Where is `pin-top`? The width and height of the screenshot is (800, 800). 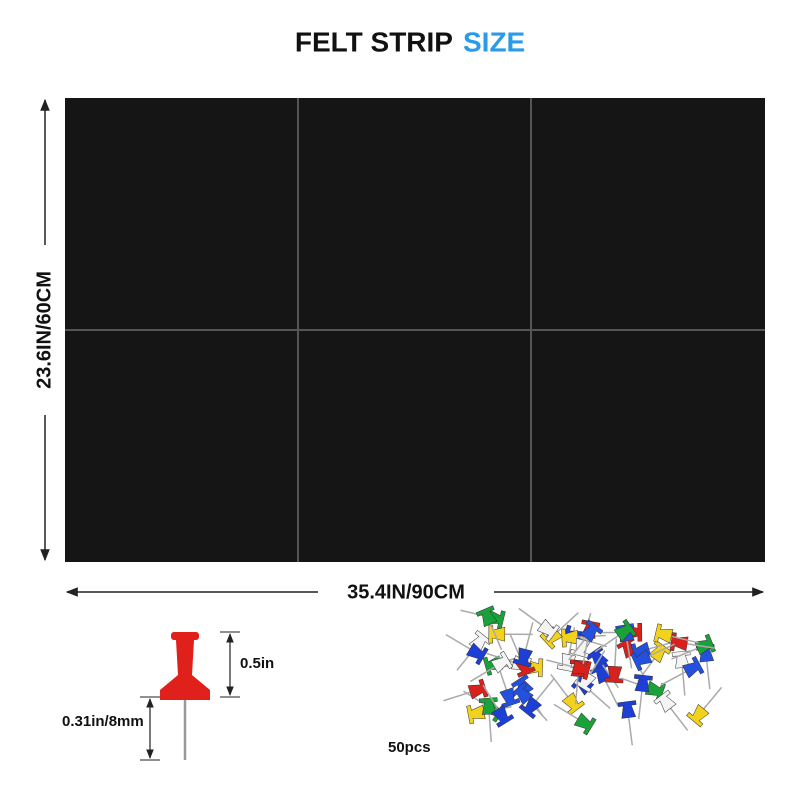
pin-top is located at coordinates (185, 636).